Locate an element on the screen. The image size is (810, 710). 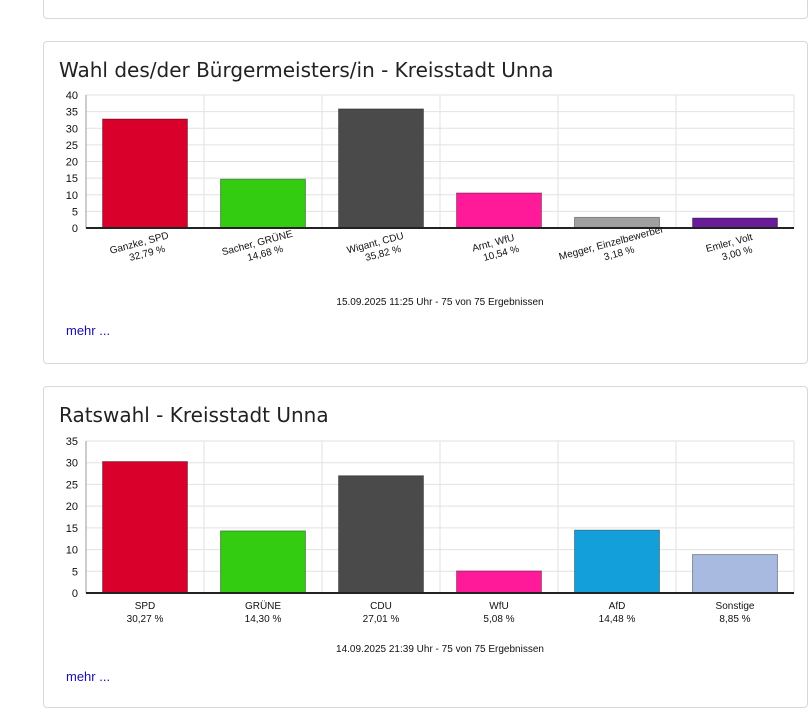
value-label: 5,08 % is located at coordinates (498, 619).